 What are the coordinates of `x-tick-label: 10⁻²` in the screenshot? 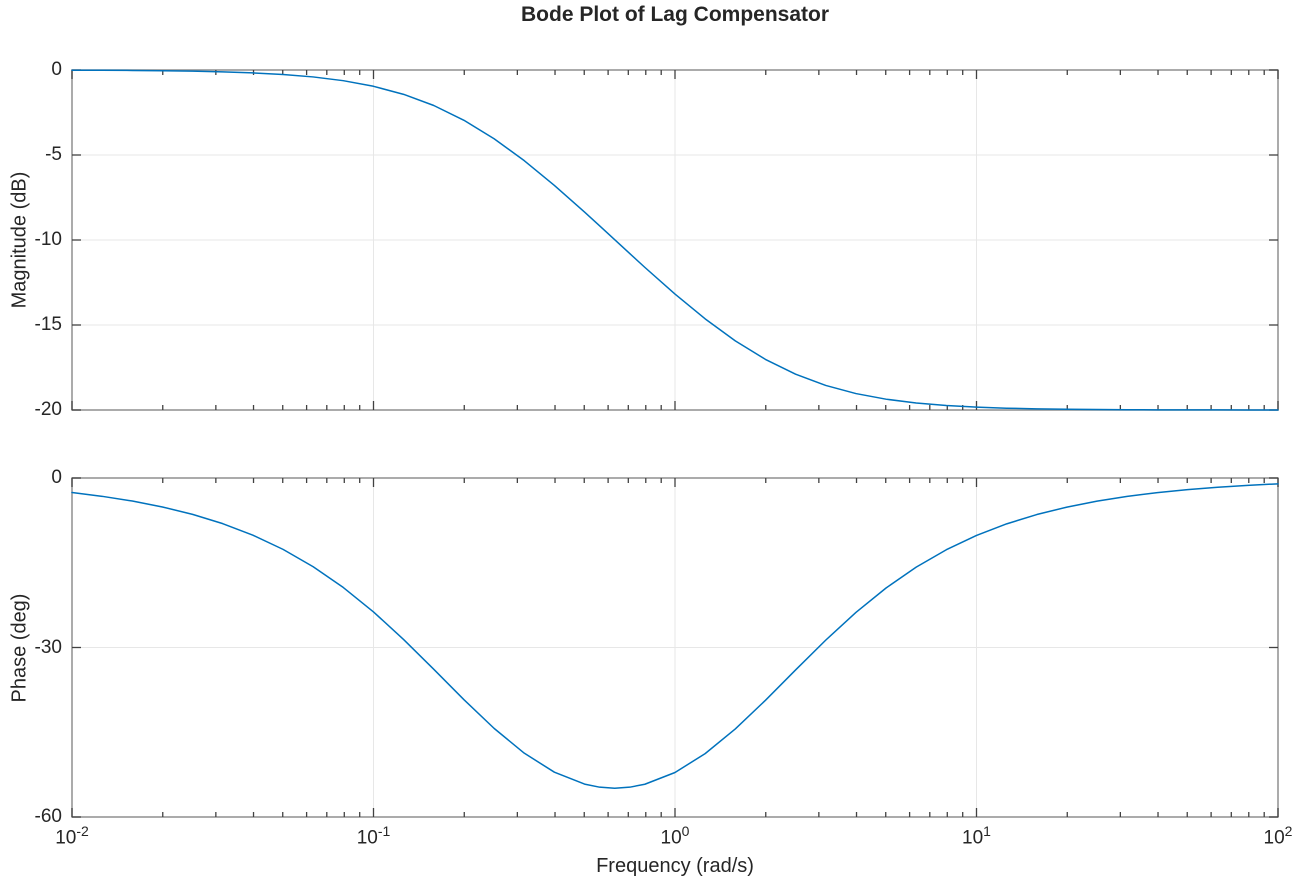 It's located at (72, 836).